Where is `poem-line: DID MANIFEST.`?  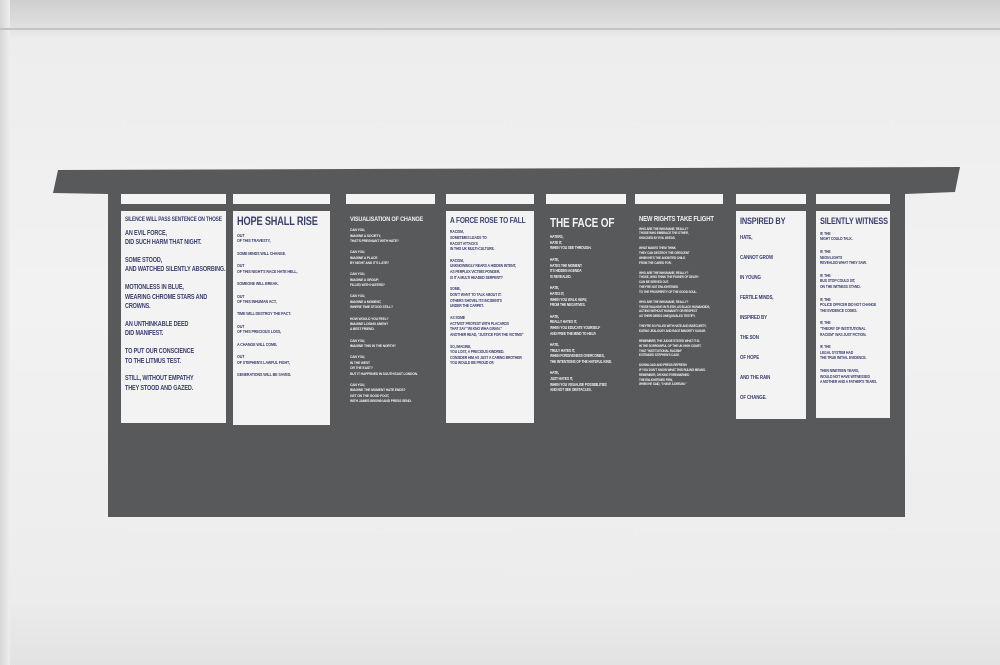 poem-line: DID MANIFEST. is located at coordinates (144, 334).